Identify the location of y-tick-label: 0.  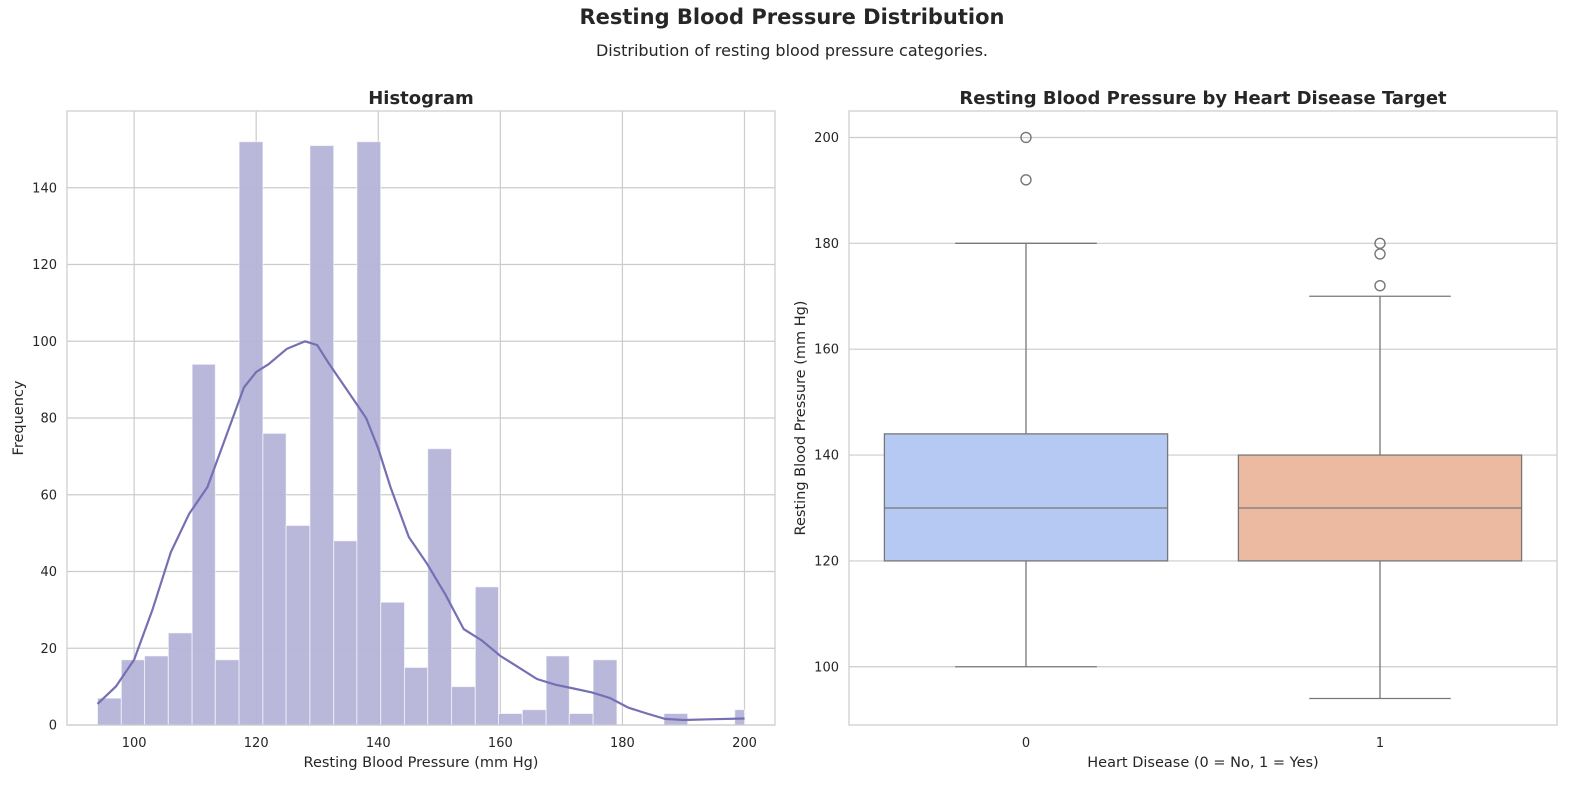
(53, 726).